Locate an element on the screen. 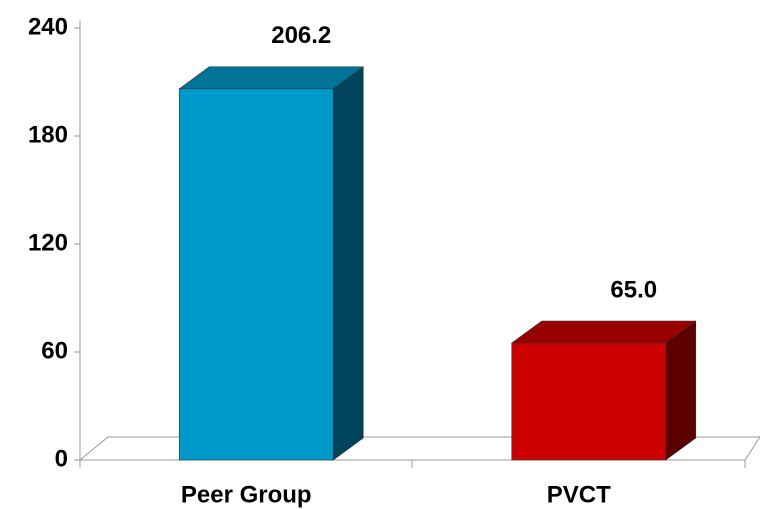  y-tick-label: 0 is located at coordinates (61, 458).